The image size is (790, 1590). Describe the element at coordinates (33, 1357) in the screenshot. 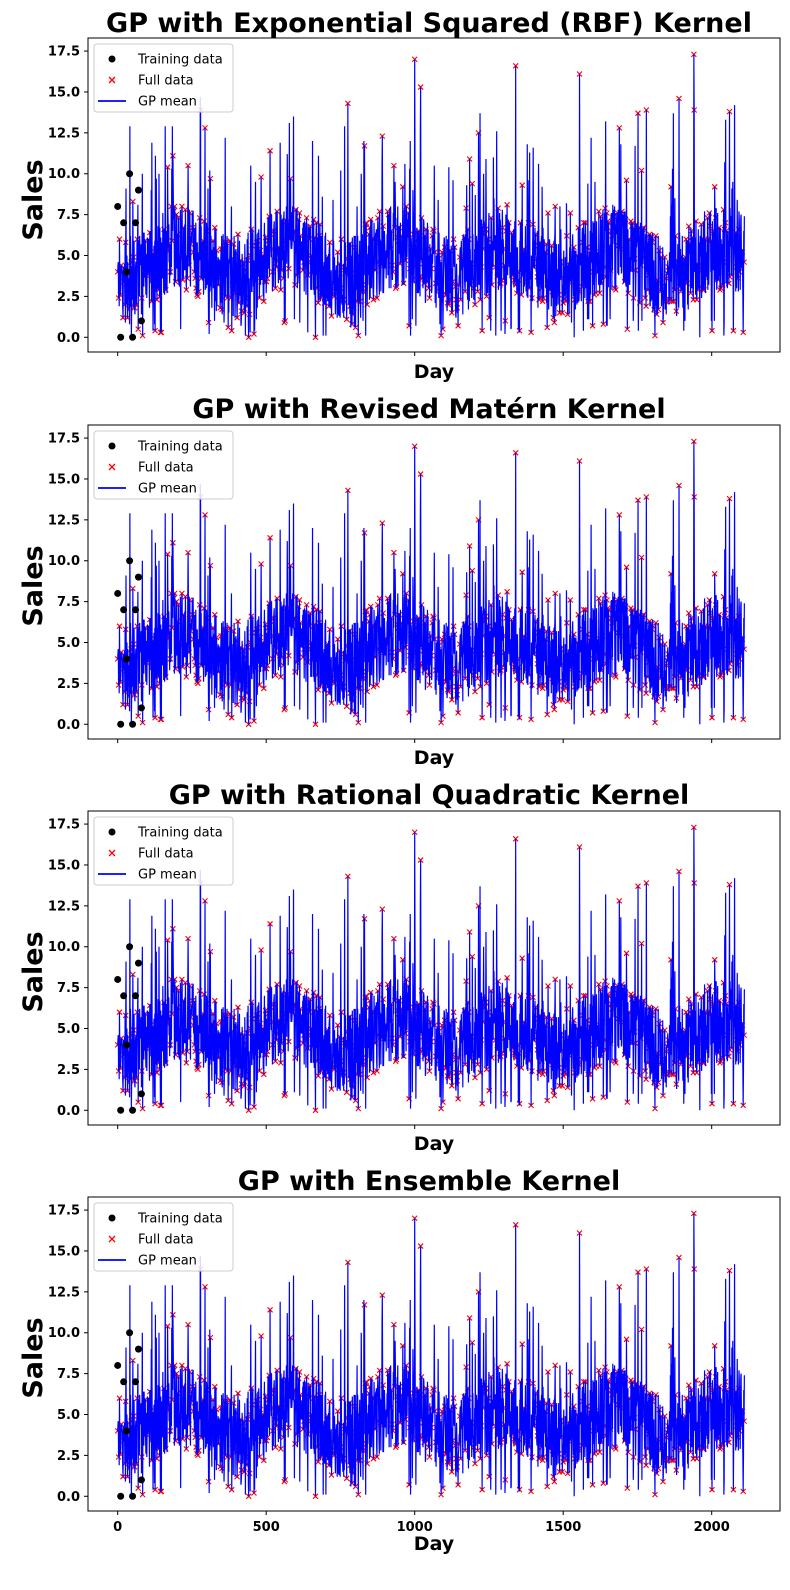

I see `subplot-4-ylabel: Sales` at that location.